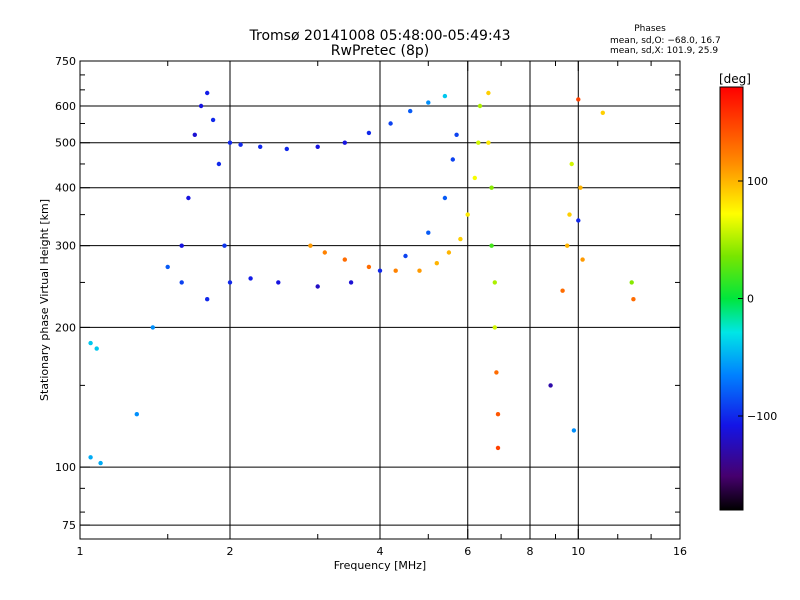 The width and height of the screenshot is (800, 600). I want to click on phase-stats-line-2: mean, sd,X: 101.9, 25.9, so click(664, 51).